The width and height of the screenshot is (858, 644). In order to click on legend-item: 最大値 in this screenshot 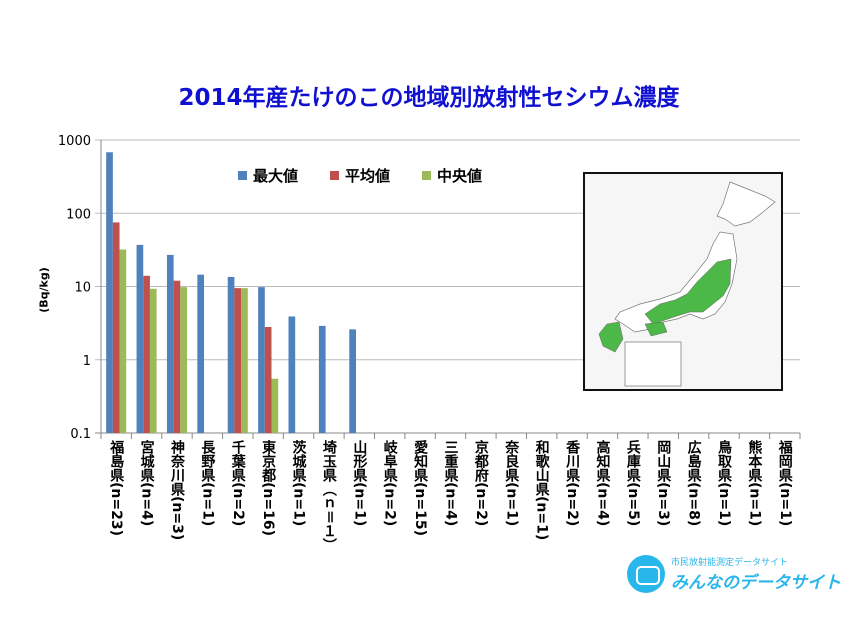, I will do `click(268, 175)`.